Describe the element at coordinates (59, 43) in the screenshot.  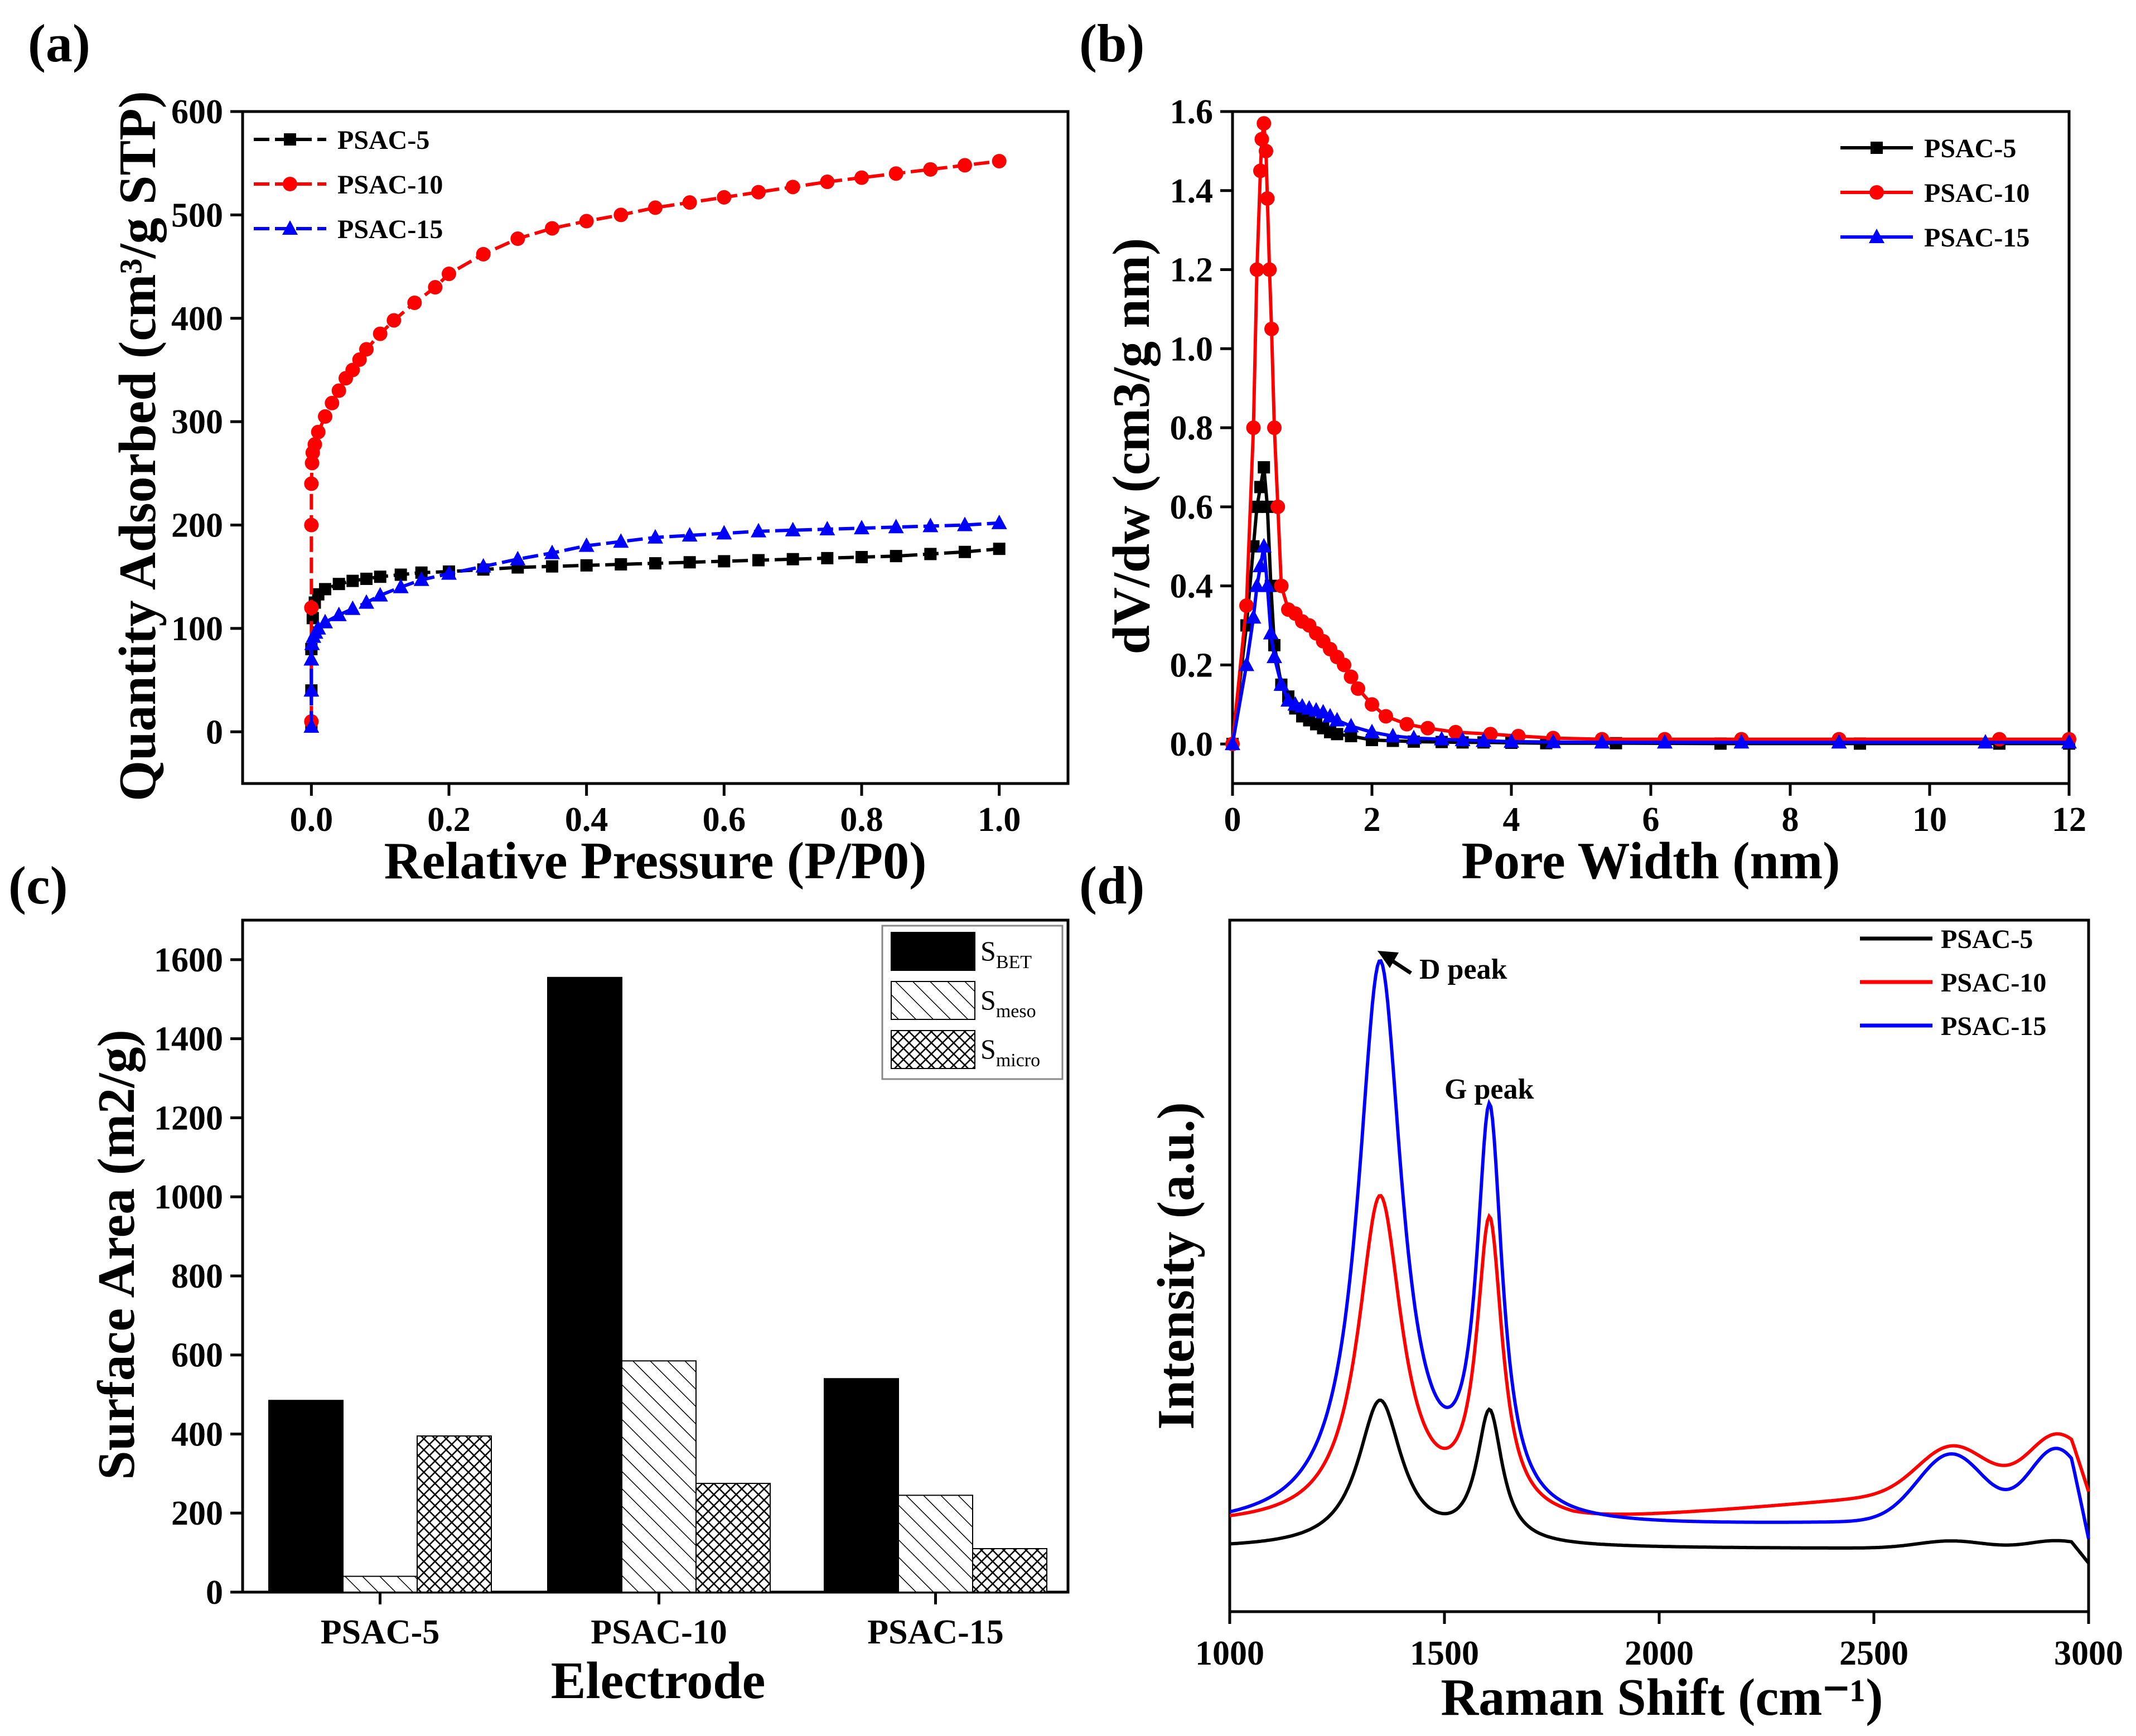
I see `panel-a-label: (a)` at that location.